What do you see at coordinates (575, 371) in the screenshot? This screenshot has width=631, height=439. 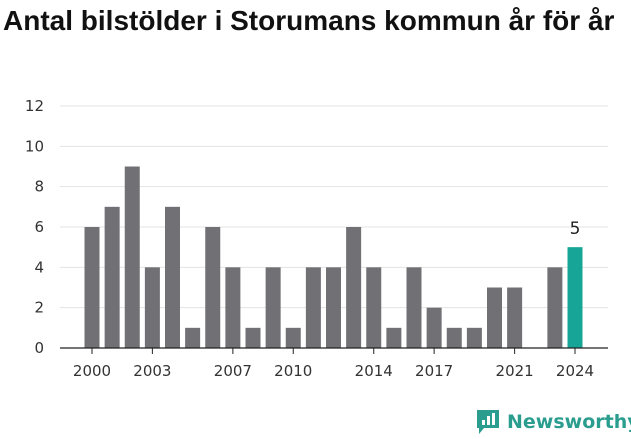 I see `x-tick-label: 2024` at bounding box center [575, 371].